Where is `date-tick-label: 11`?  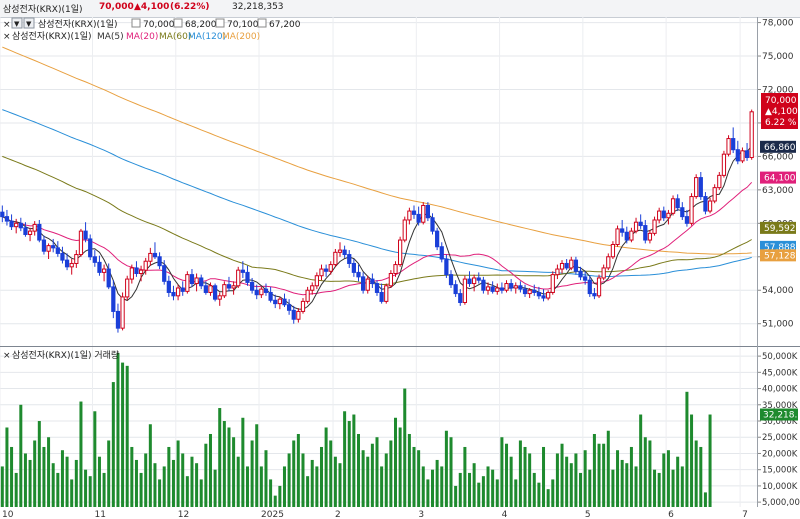
date-tick-label: 11 is located at coordinates (100, 514).